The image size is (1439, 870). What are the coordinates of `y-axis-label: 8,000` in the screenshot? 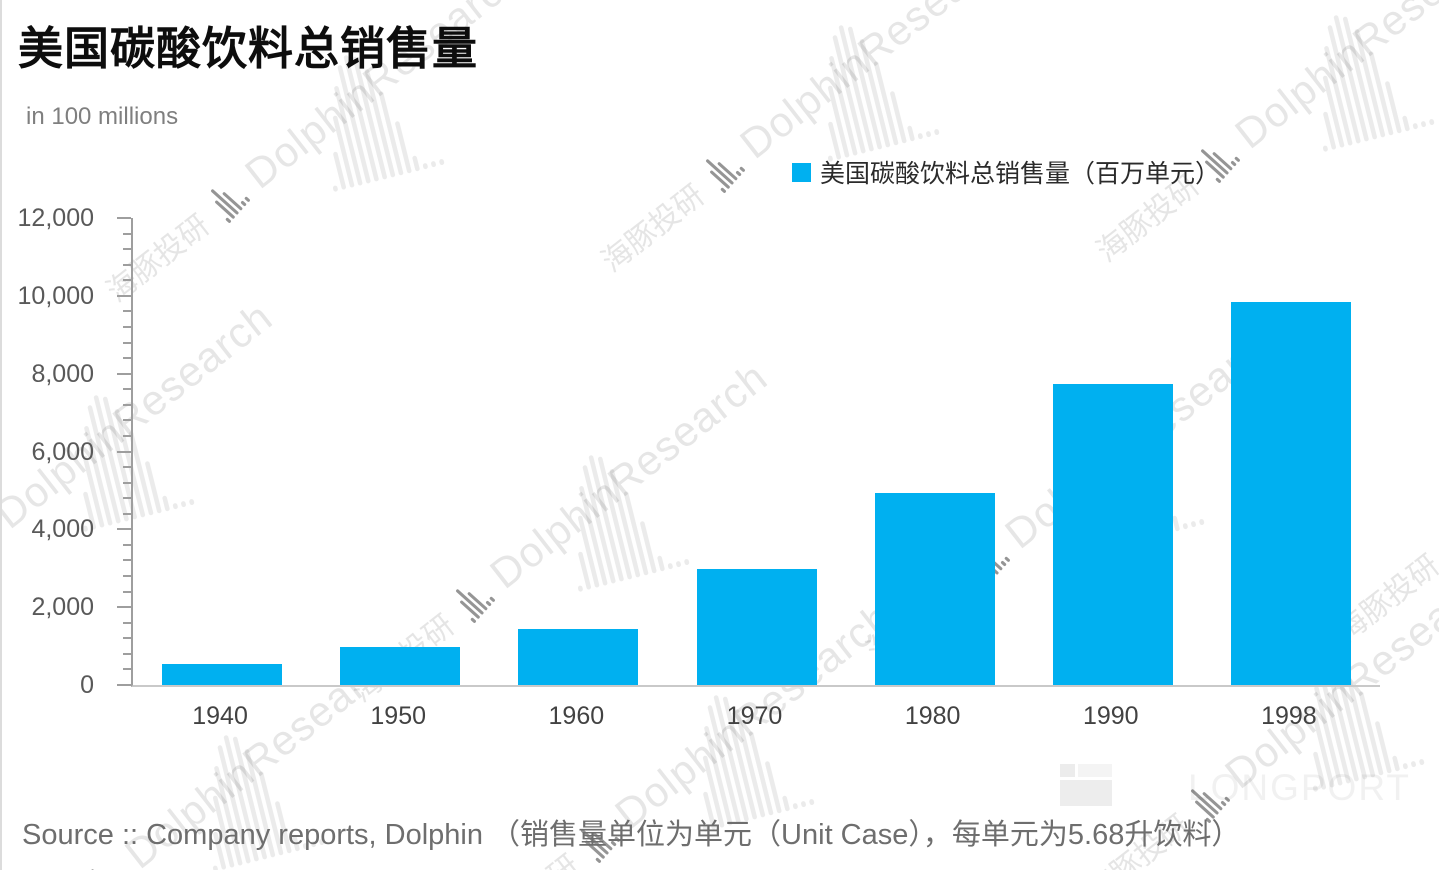 It's located at (62, 373).